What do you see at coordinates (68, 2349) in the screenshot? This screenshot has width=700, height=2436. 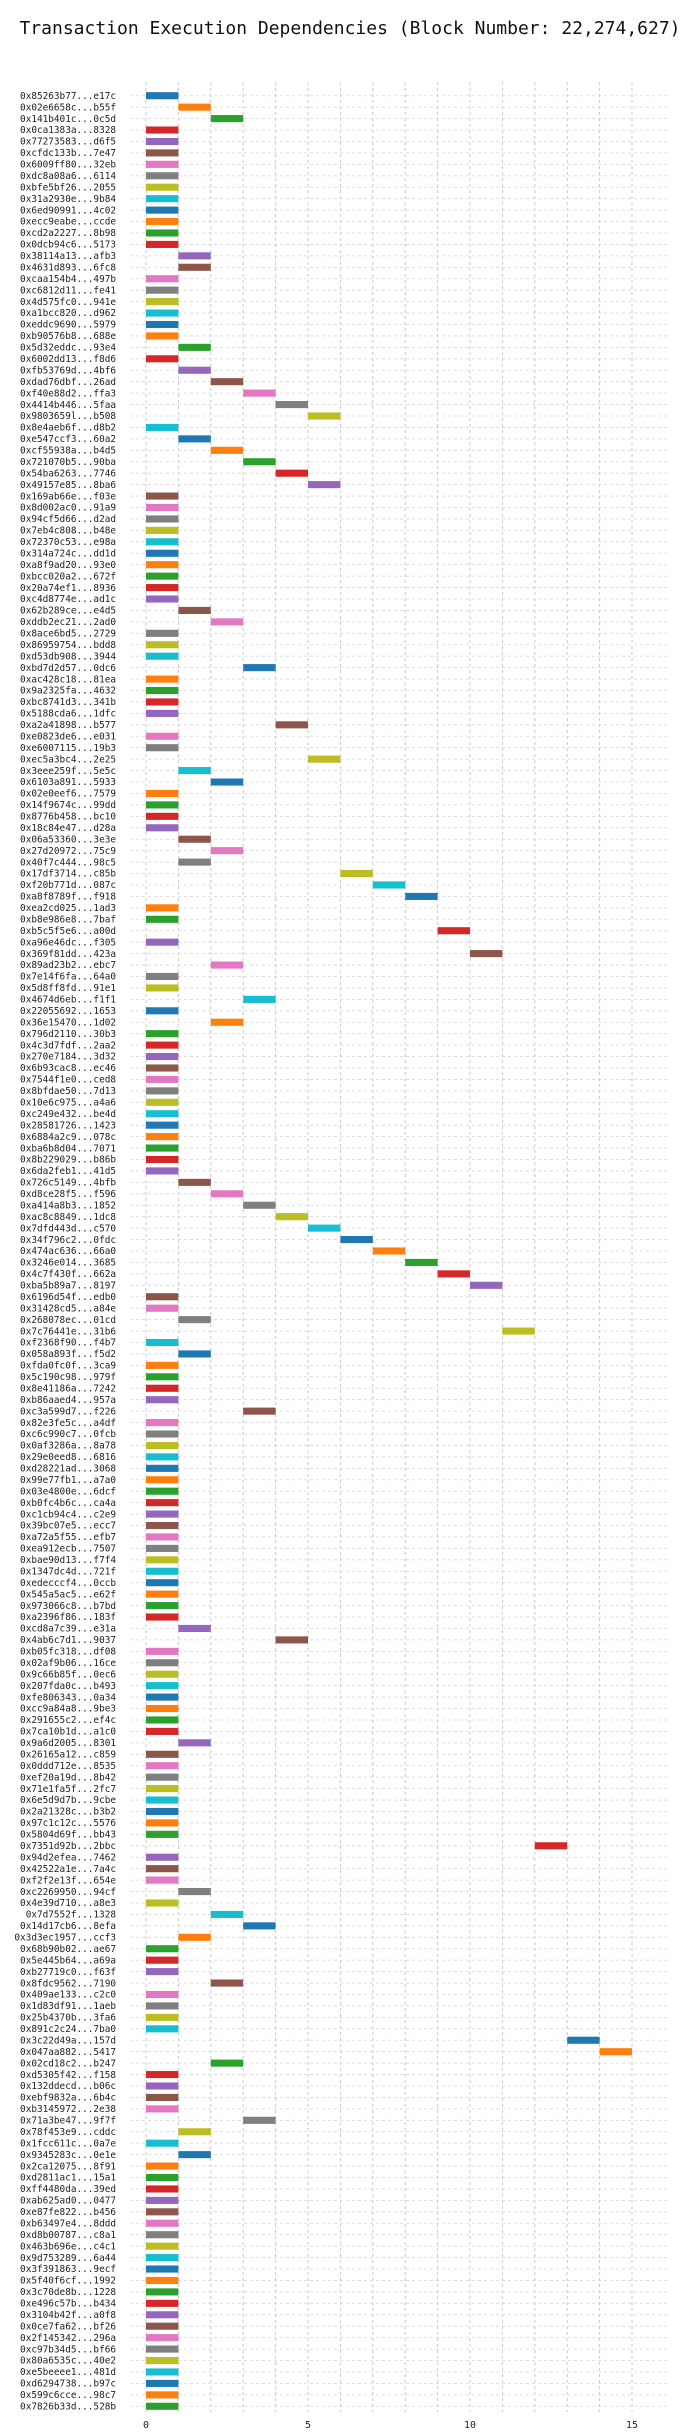 I see `tx-label: 0xc97b34d5...bf66` at bounding box center [68, 2349].